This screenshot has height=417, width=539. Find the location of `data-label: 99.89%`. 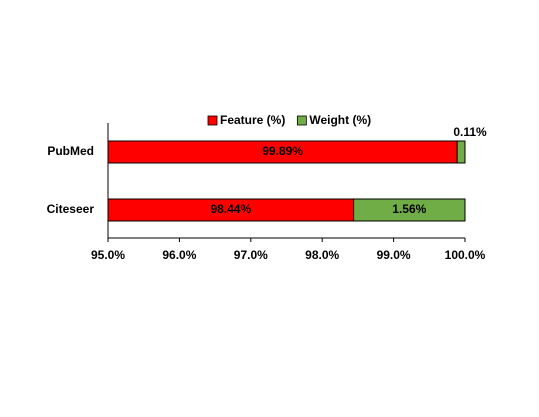

data-label: 99.89% is located at coordinates (282, 151).